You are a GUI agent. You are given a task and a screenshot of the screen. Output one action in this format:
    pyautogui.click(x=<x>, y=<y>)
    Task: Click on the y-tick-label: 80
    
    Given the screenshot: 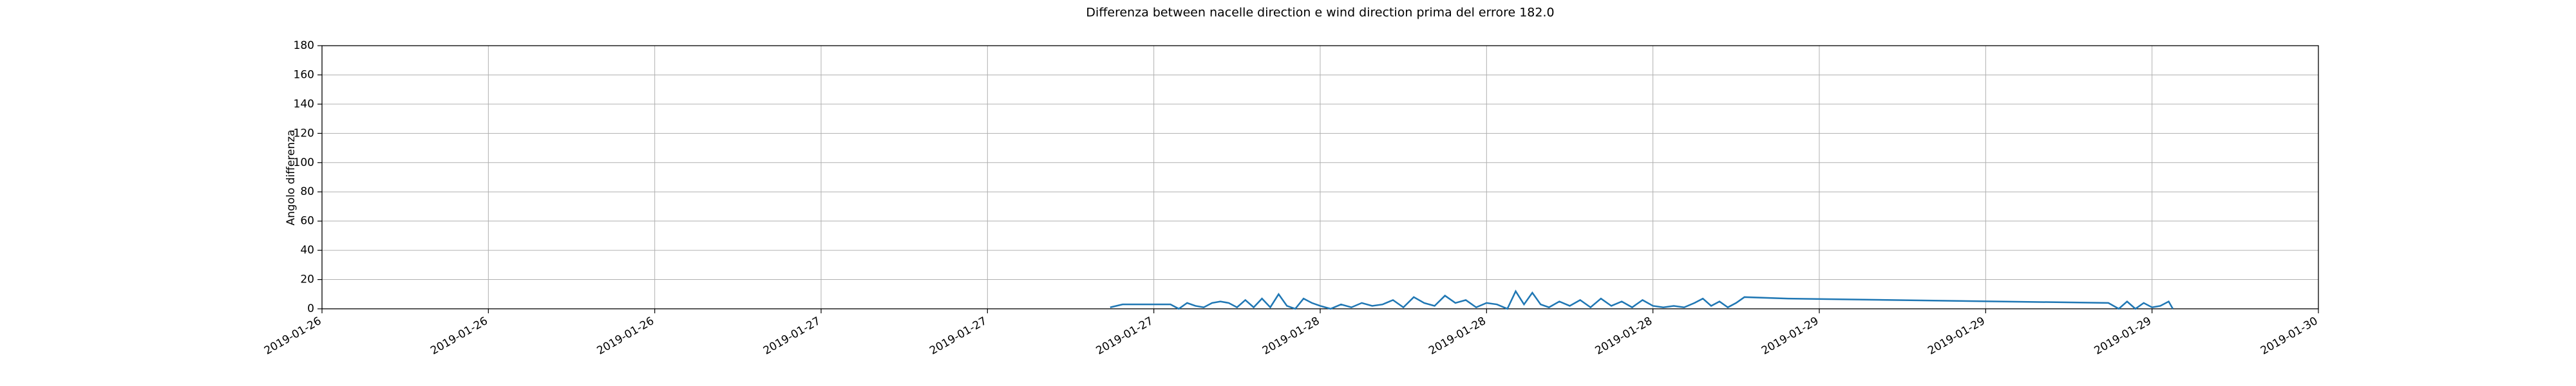 What is the action you would take?
    pyautogui.click(x=307, y=191)
    